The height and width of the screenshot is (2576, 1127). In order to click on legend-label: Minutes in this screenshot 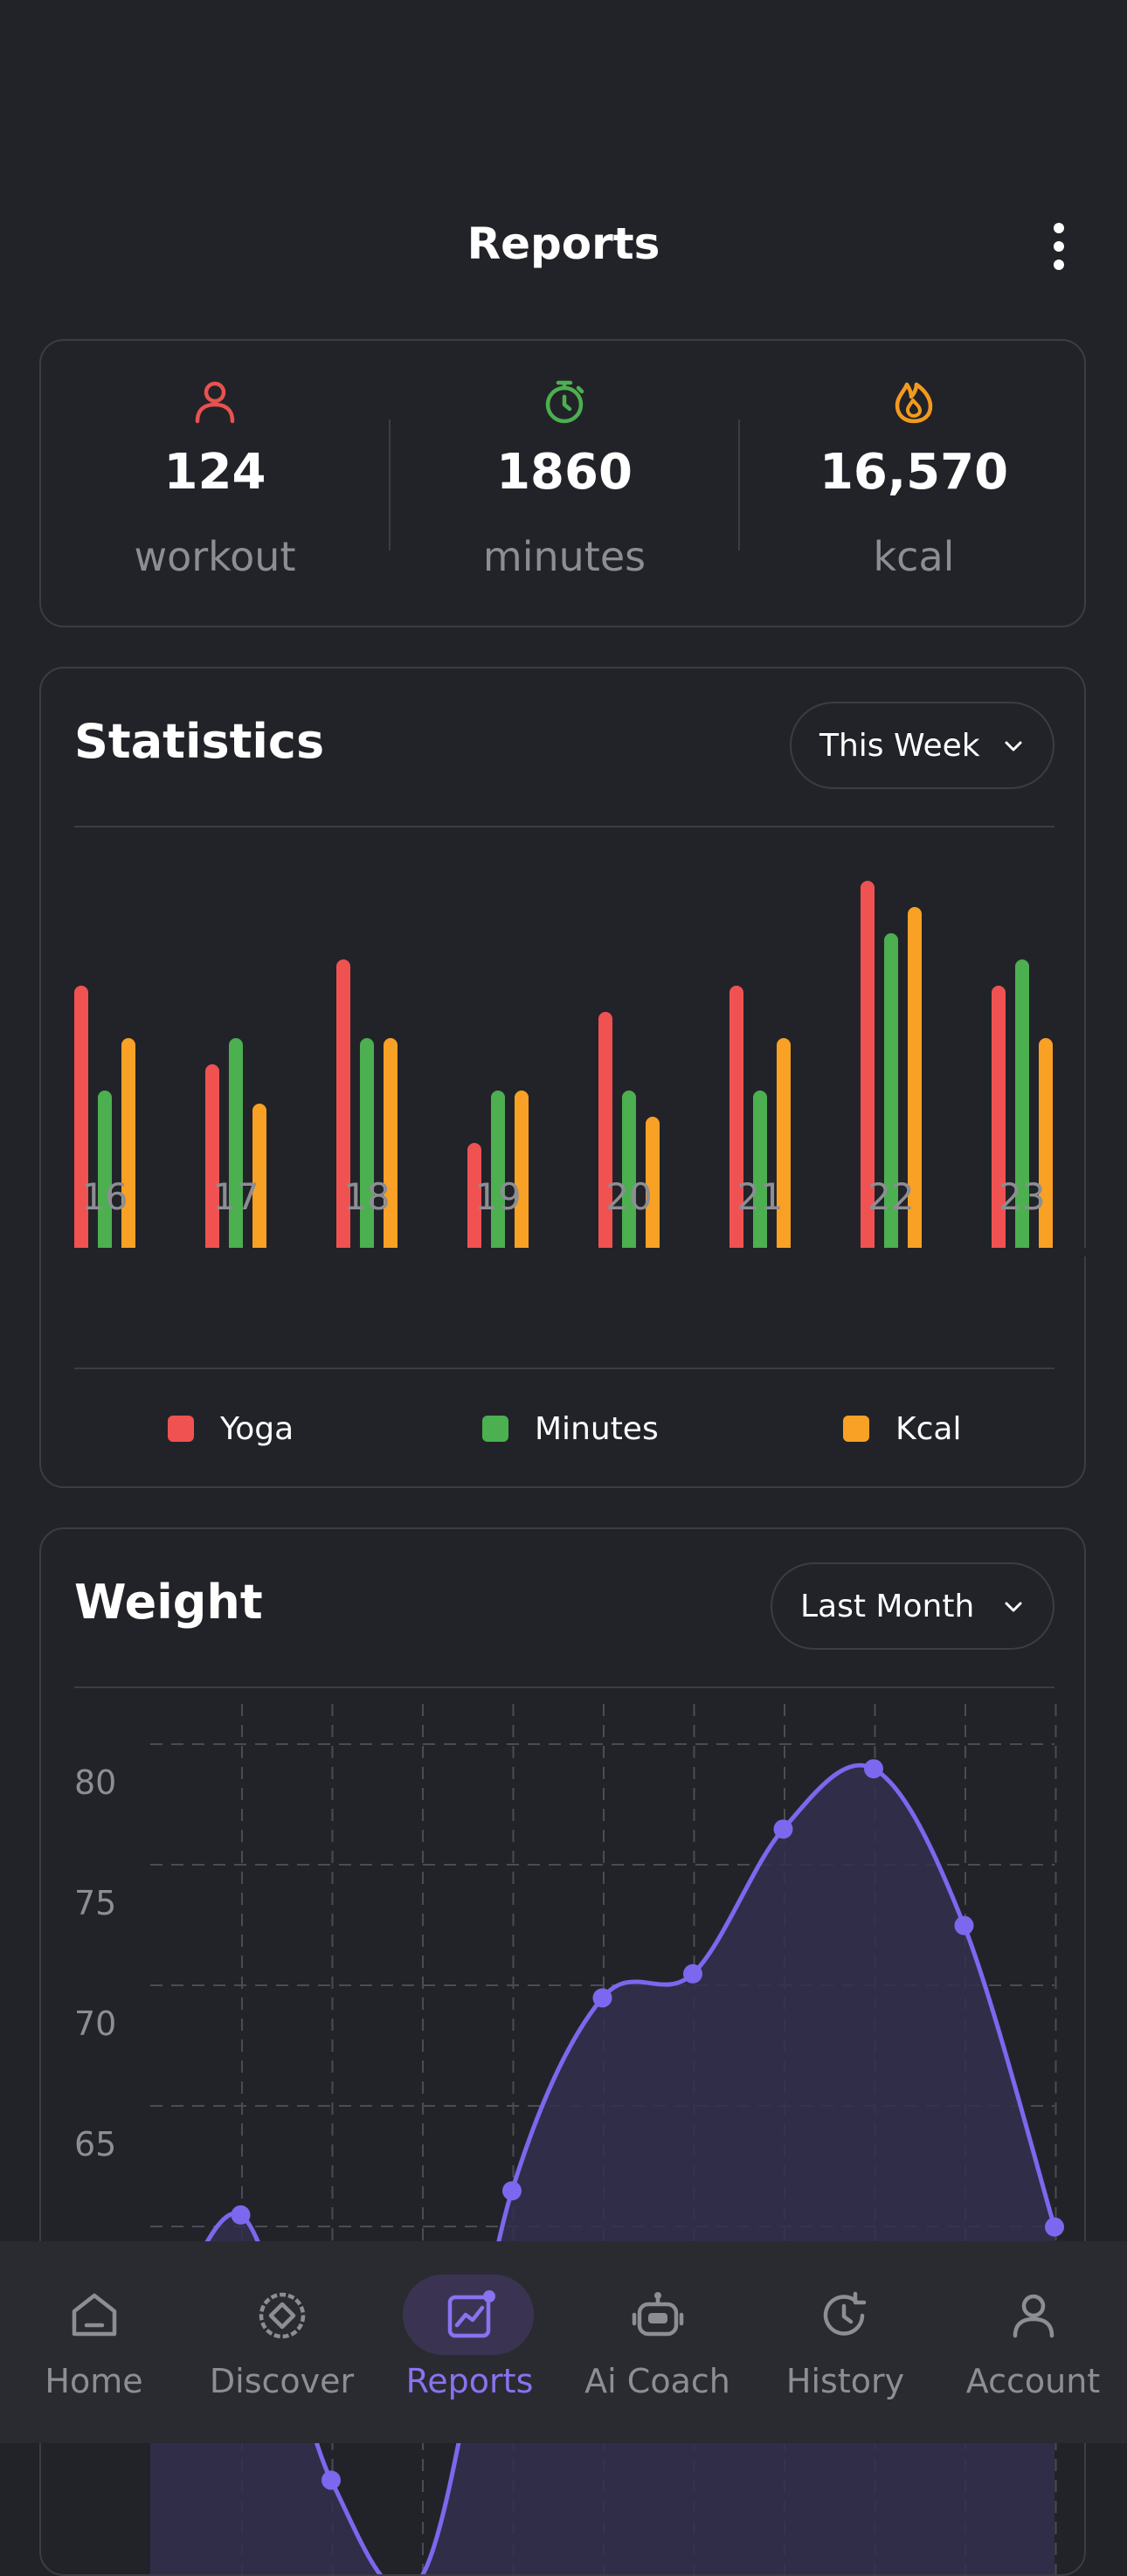, I will do `click(597, 1428)`.